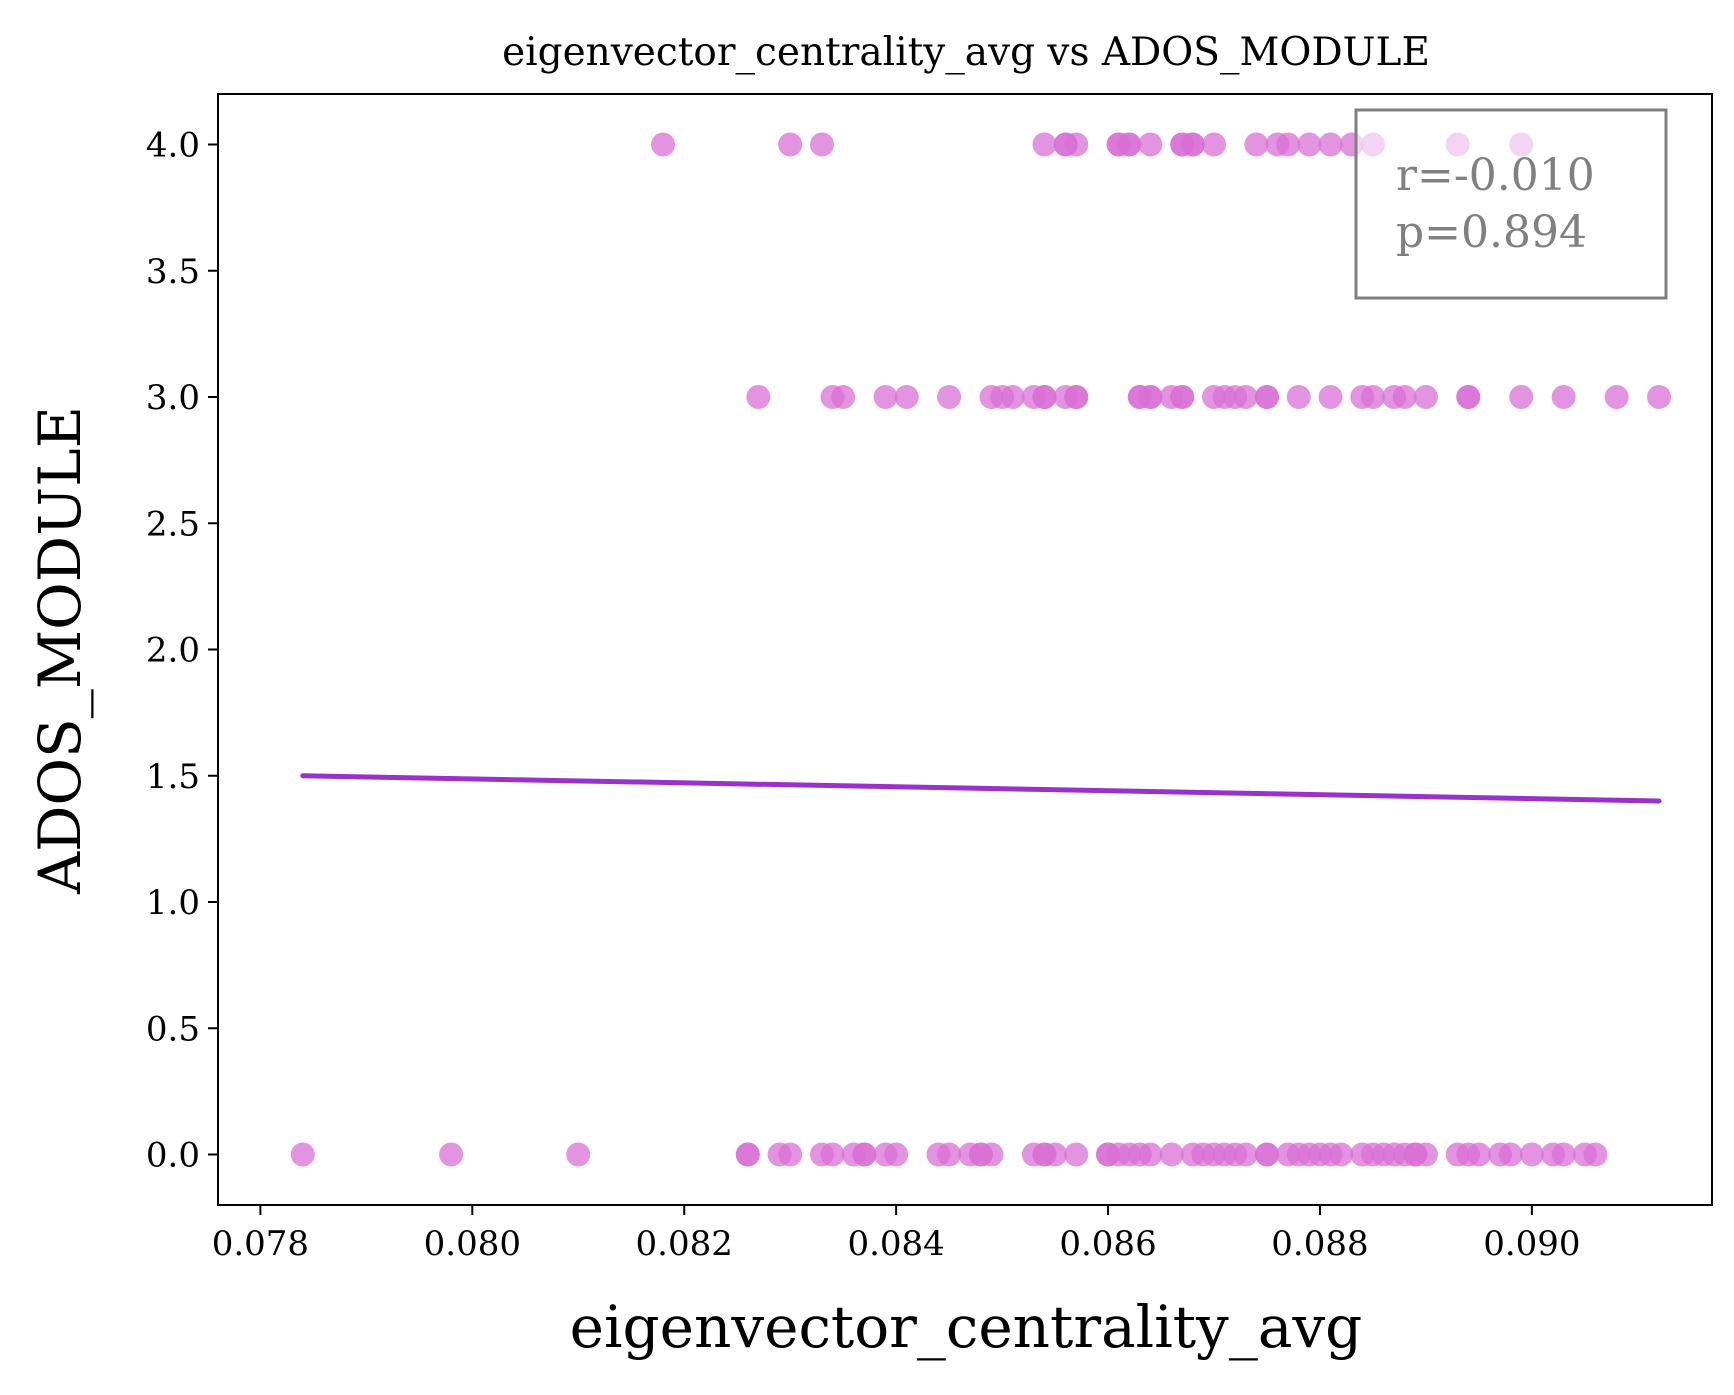 This screenshot has height=1395, width=1734. Describe the element at coordinates (173, 398) in the screenshot. I see `y-tick-label: 3.0` at that location.